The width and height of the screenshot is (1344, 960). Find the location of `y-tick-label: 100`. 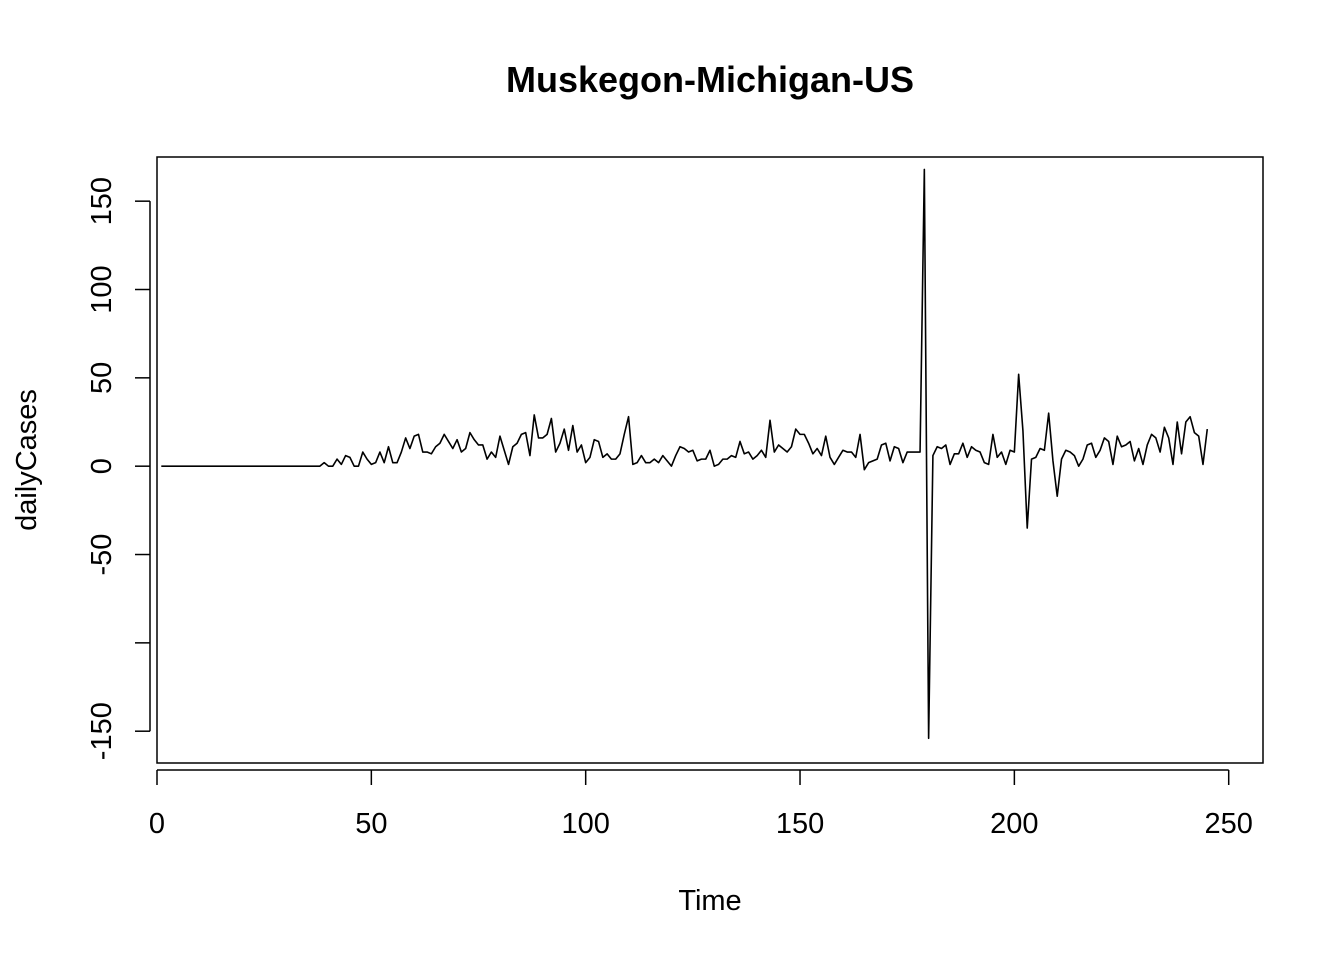

y-tick-label: 100 is located at coordinates (102, 289).